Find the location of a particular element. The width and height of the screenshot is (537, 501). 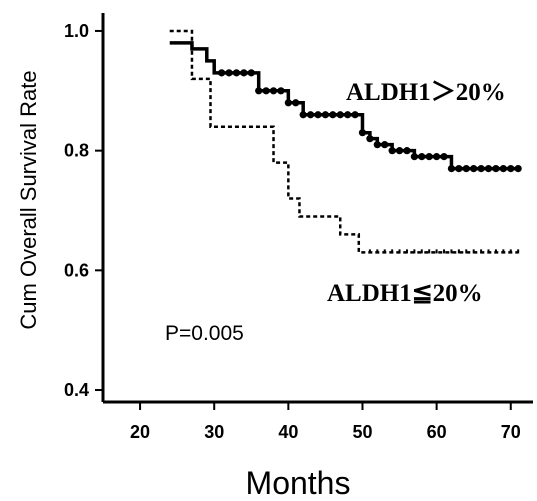

x-axis-title: Months is located at coordinates (298, 483).